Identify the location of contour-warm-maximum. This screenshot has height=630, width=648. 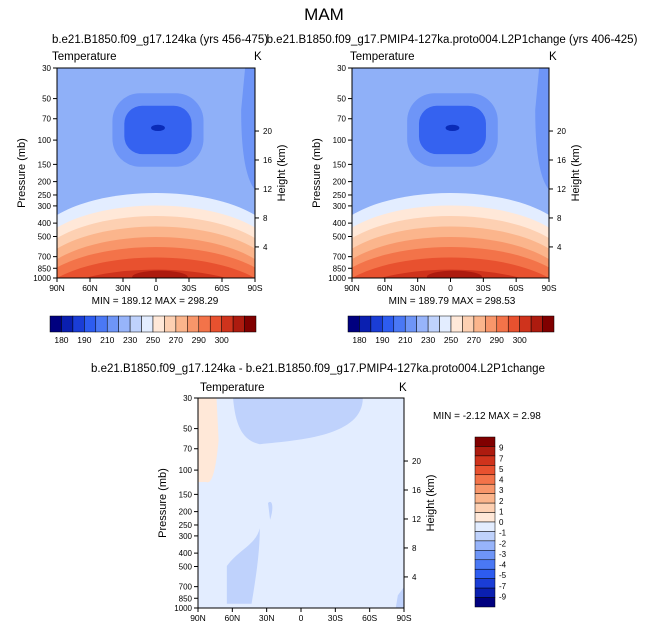
(454, 274).